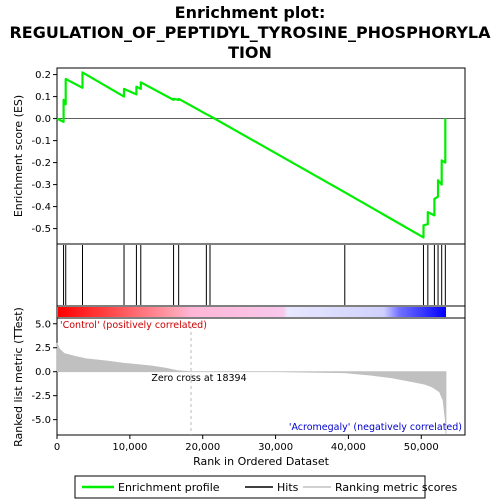 The image size is (500, 500). I want to click on x-tick-label: 30,000, so click(275, 447).